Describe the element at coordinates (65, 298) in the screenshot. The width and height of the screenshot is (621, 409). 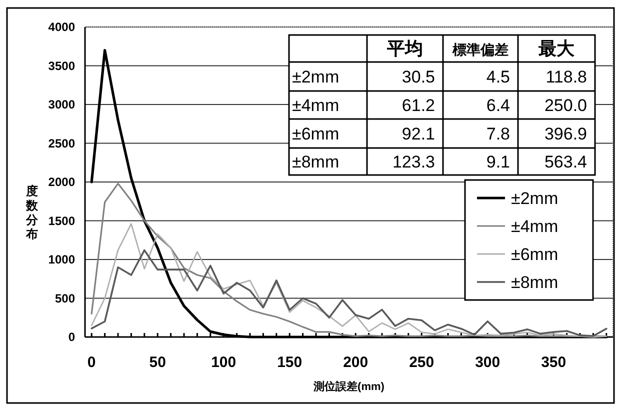
I see `y-tick-label: 500` at that location.